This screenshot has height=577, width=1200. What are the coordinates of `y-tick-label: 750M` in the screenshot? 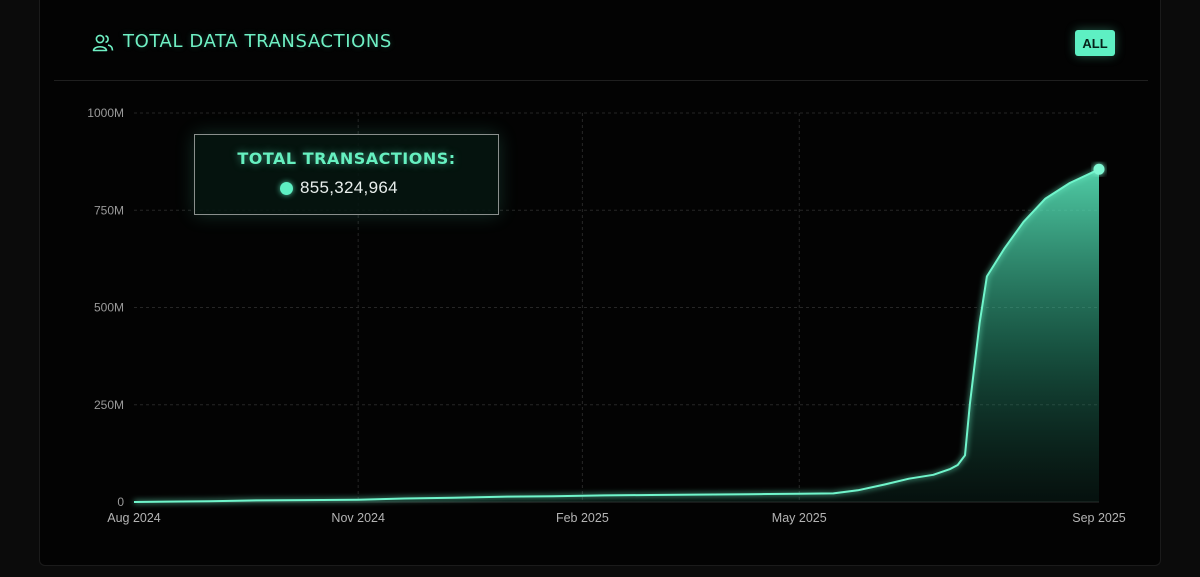 It's located at (109, 210).